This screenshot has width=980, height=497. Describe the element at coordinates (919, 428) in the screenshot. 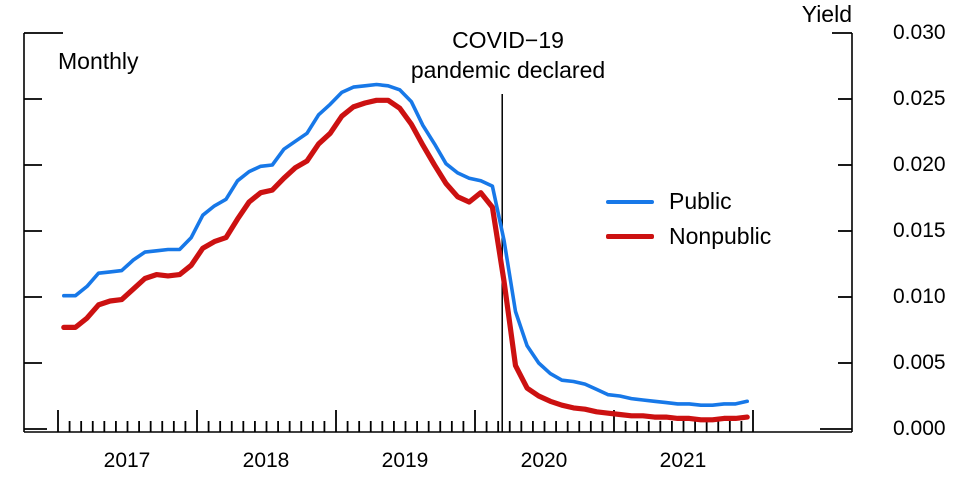

I see `y-tick-label: 0.000` at that location.